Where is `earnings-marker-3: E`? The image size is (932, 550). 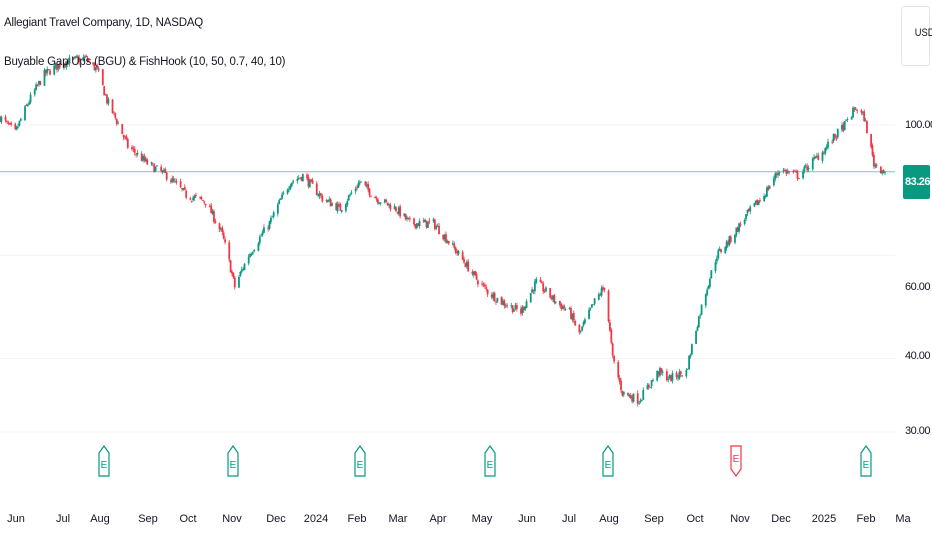 earnings-marker-3: E is located at coordinates (490, 460).